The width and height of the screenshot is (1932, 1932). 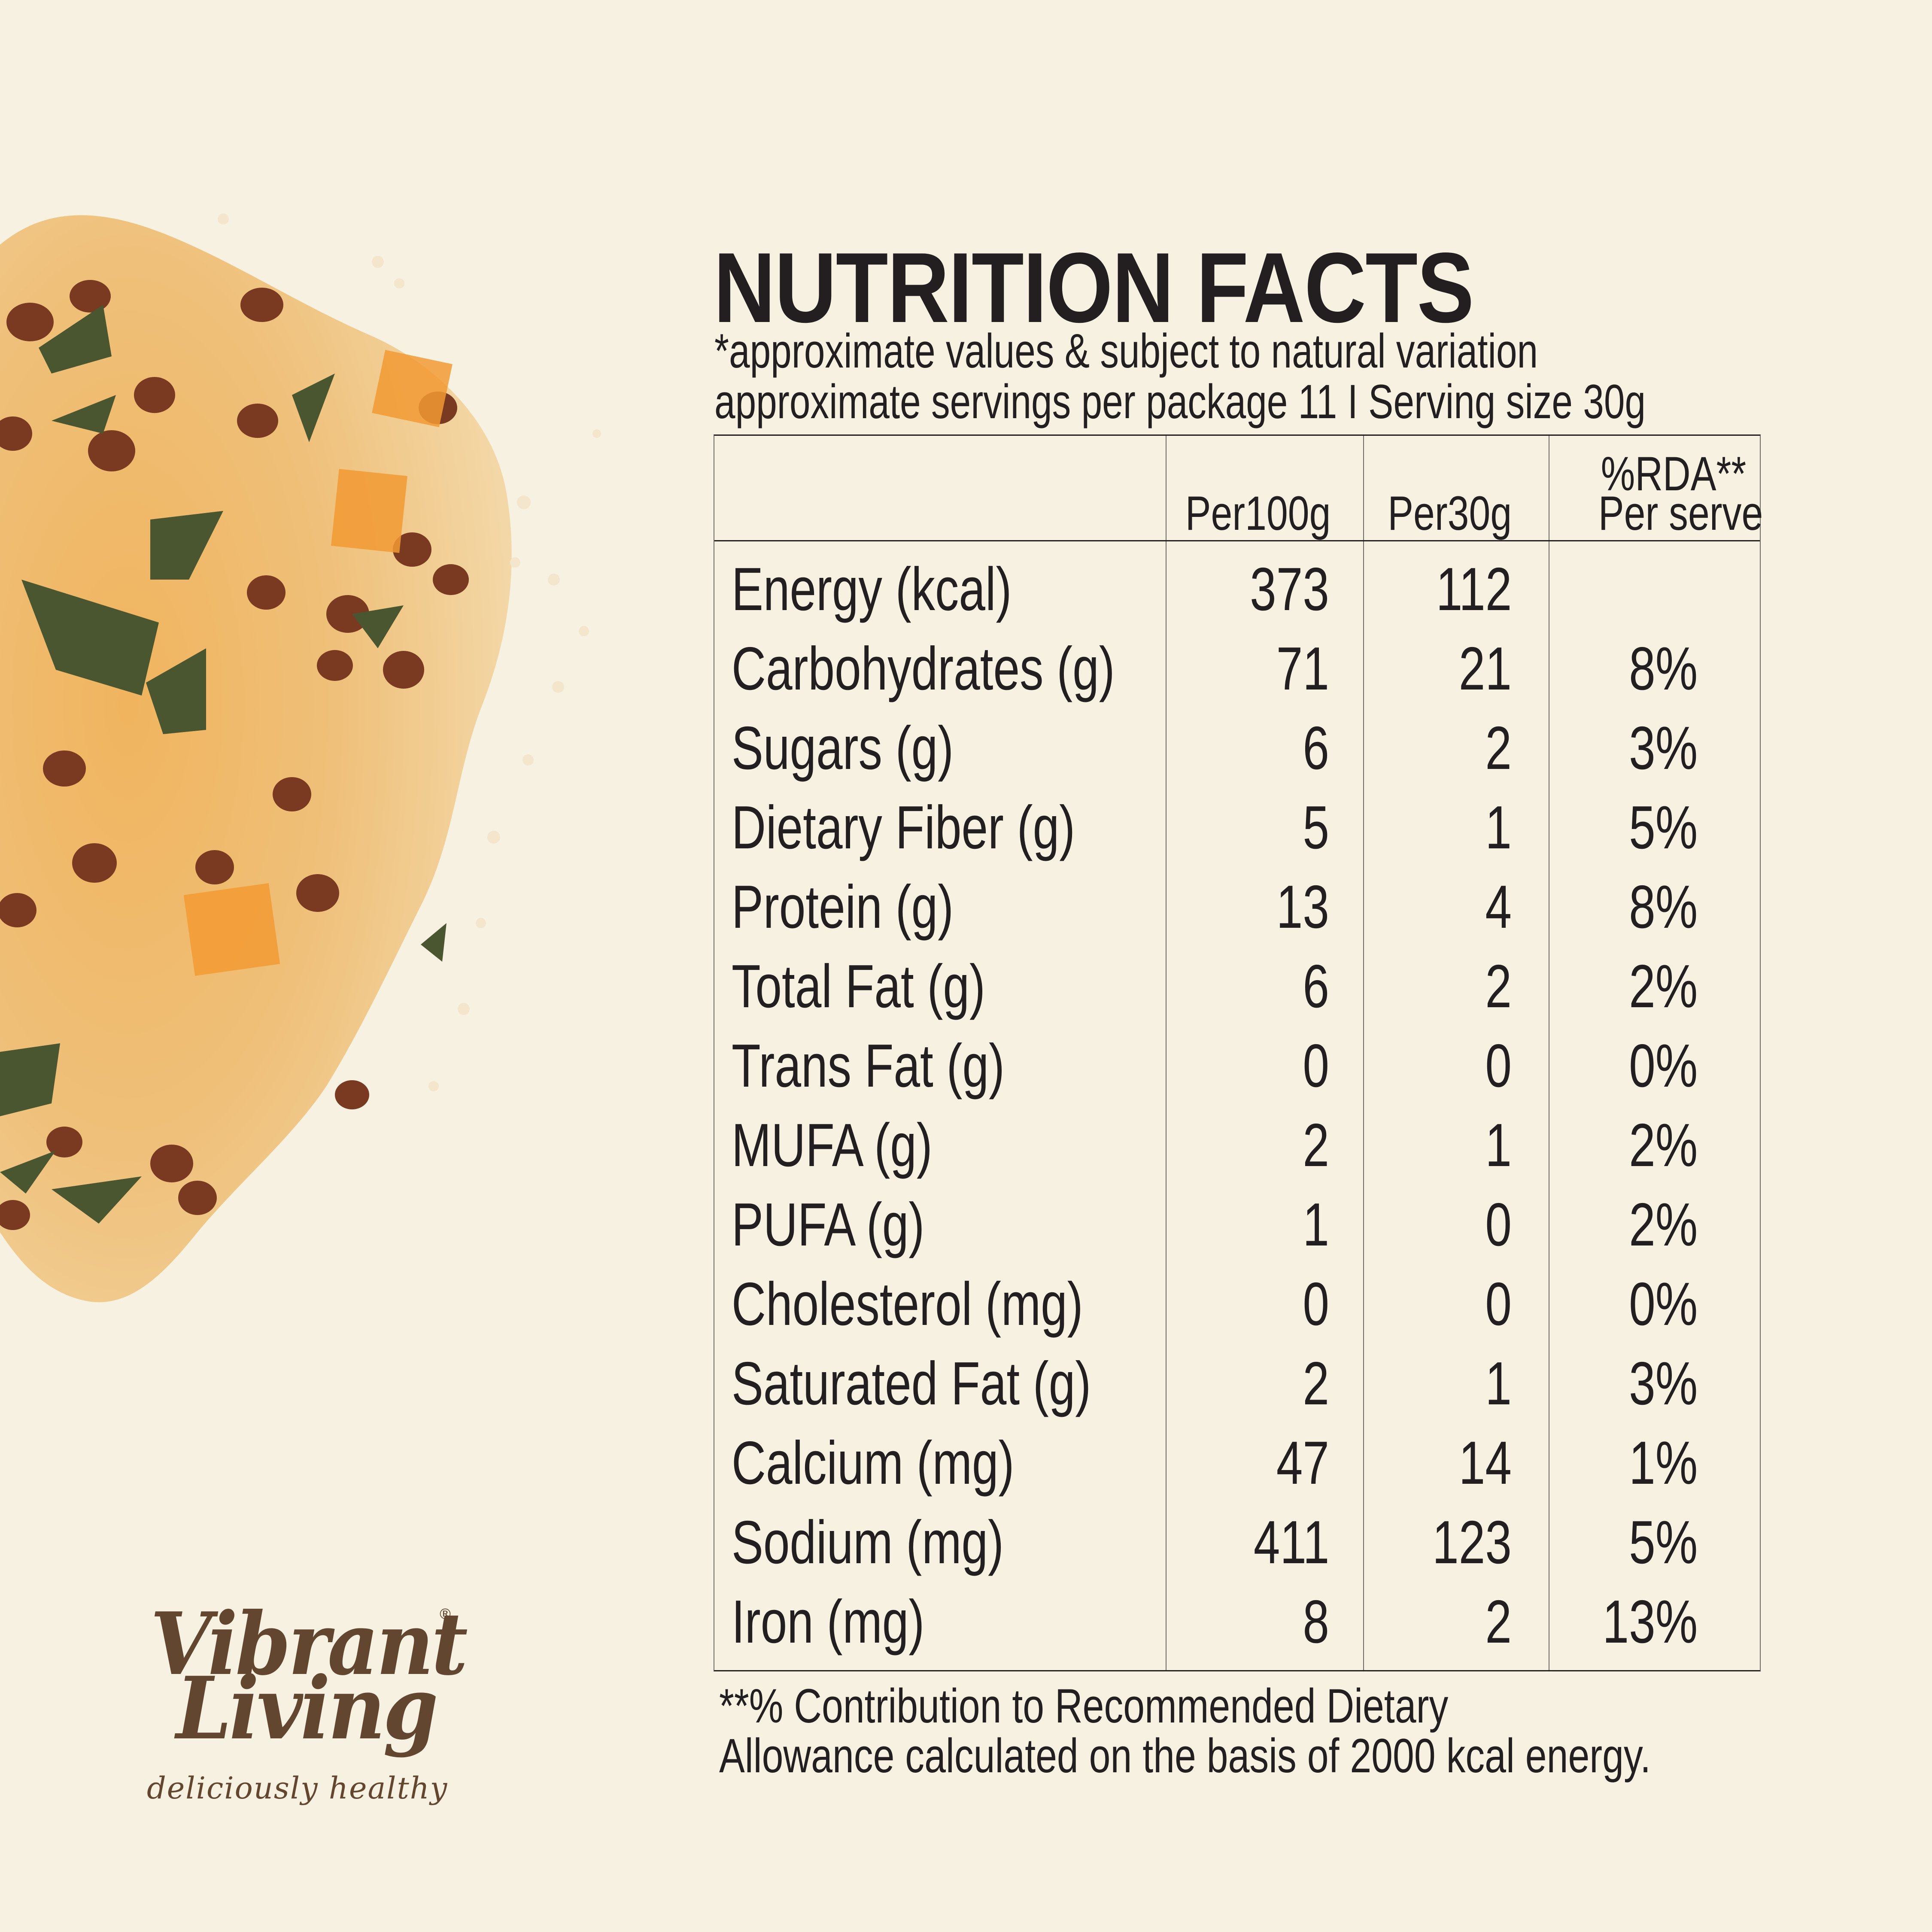 What do you see at coordinates (828, 1225) in the screenshot?
I see `nutrient-name: PUFA (g)` at bounding box center [828, 1225].